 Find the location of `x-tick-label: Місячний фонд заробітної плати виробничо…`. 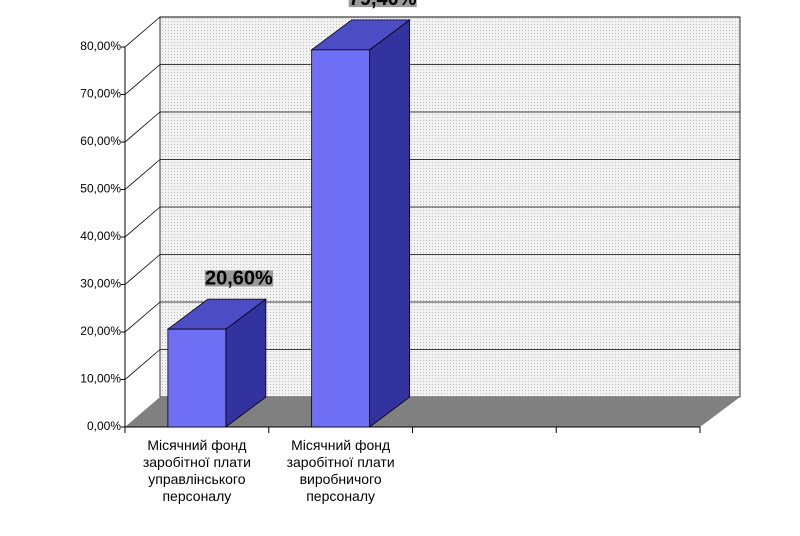

x-tick-label: Місячний фонд заробітної плати виробничо… is located at coordinates (340, 470).